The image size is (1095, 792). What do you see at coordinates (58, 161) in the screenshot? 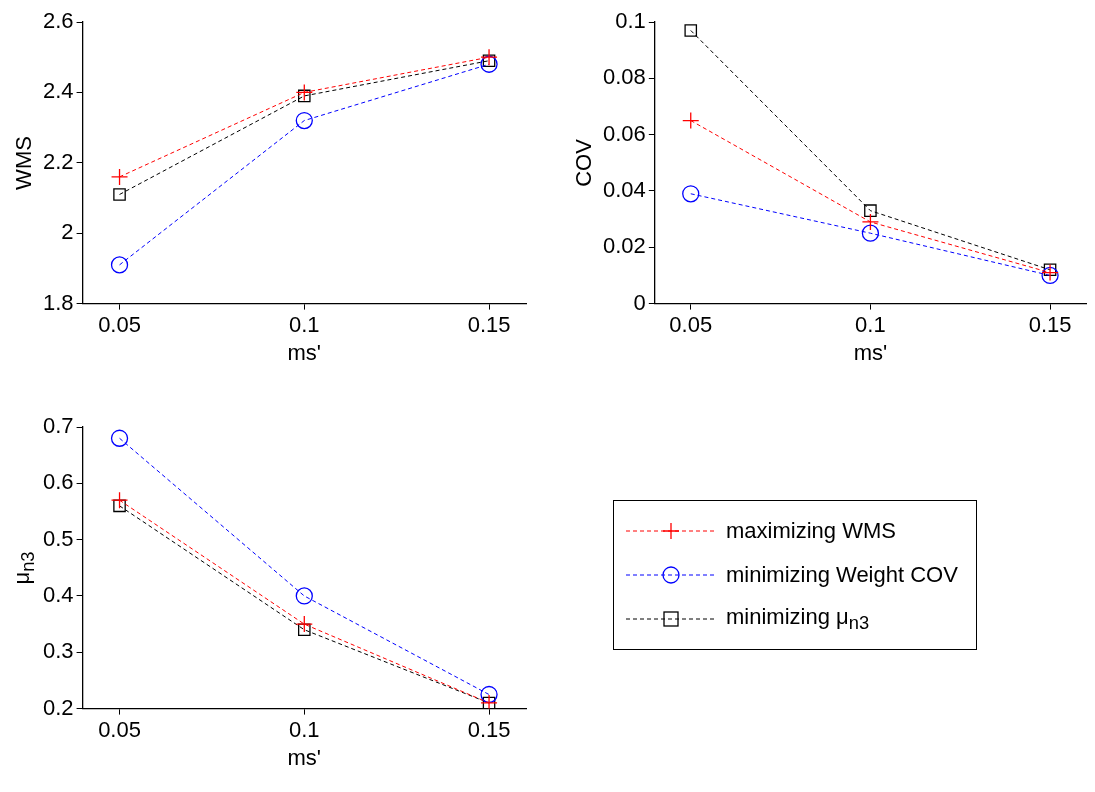
I see `y-tick-label: 2.2` at bounding box center [58, 161].